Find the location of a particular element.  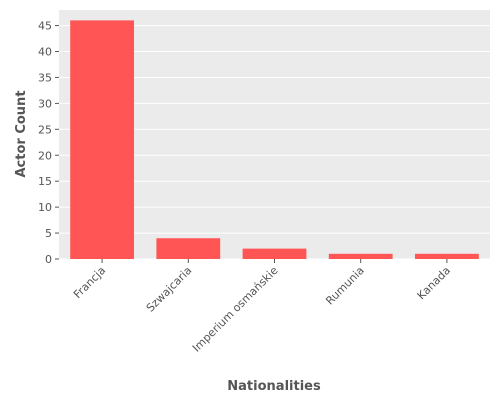

y-tick-label: 5 is located at coordinates (48, 233).